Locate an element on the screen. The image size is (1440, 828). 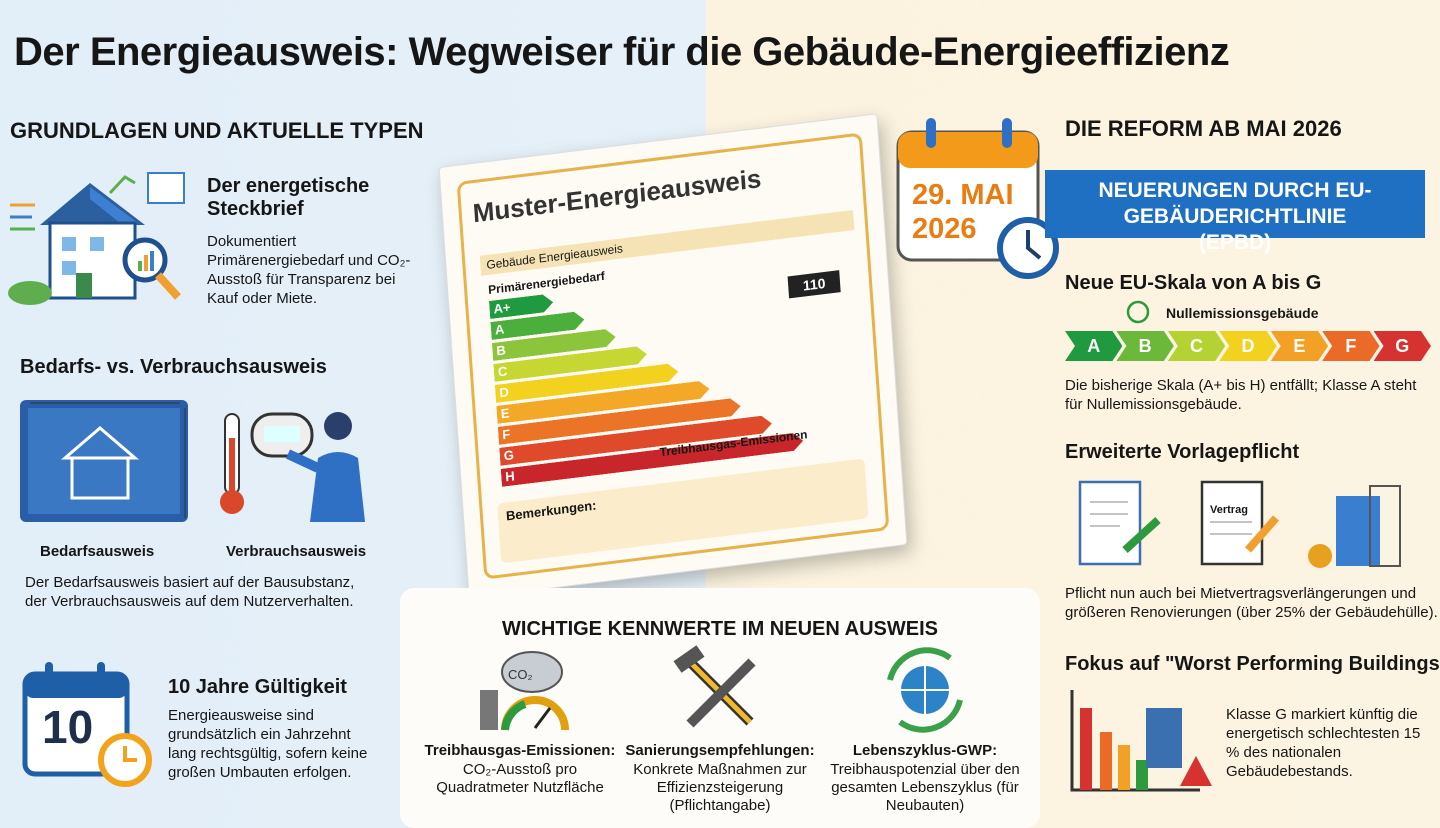
key-values-icons is located at coordinates (721, 689).